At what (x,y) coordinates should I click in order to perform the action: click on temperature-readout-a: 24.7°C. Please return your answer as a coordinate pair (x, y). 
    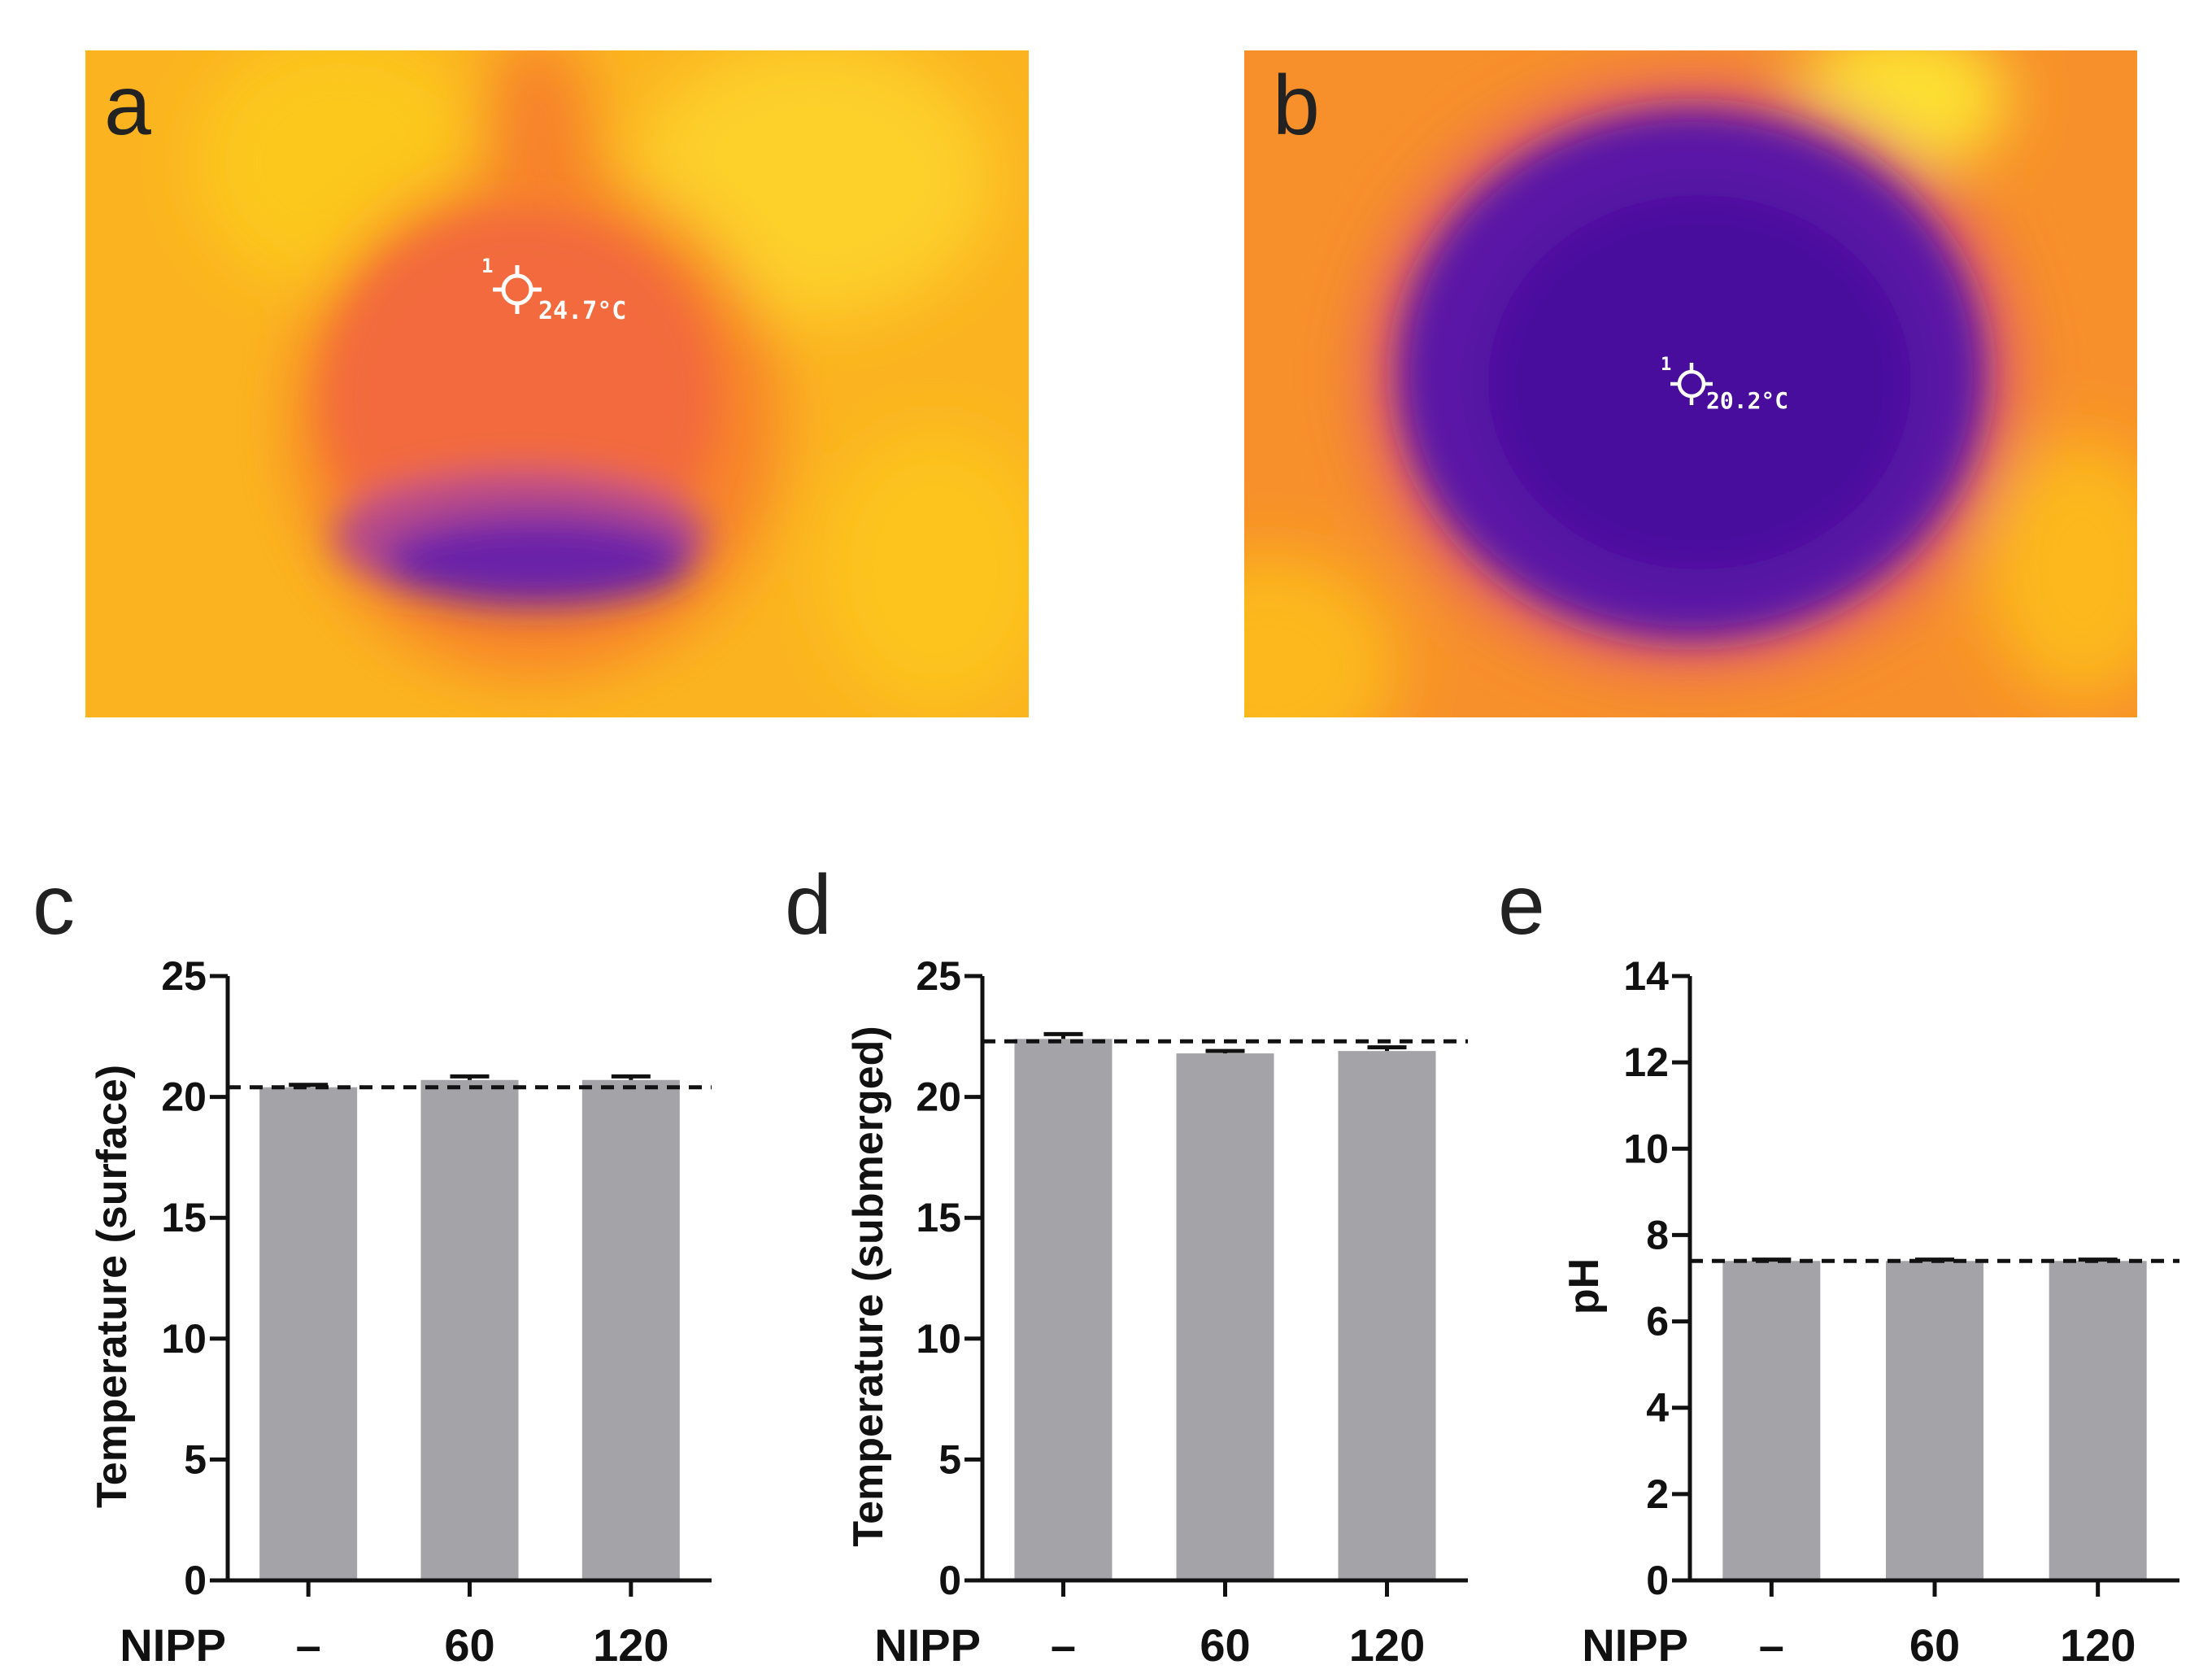
    Looking at the image, I should click on (582, 311).